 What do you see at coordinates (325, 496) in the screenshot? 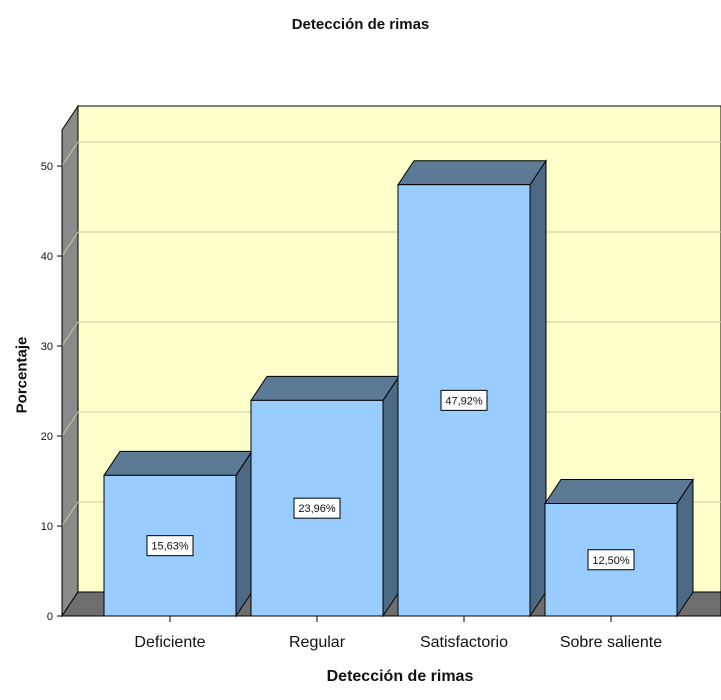
I see `bar-regular: 23,96%` at bounding box center [325, 496].